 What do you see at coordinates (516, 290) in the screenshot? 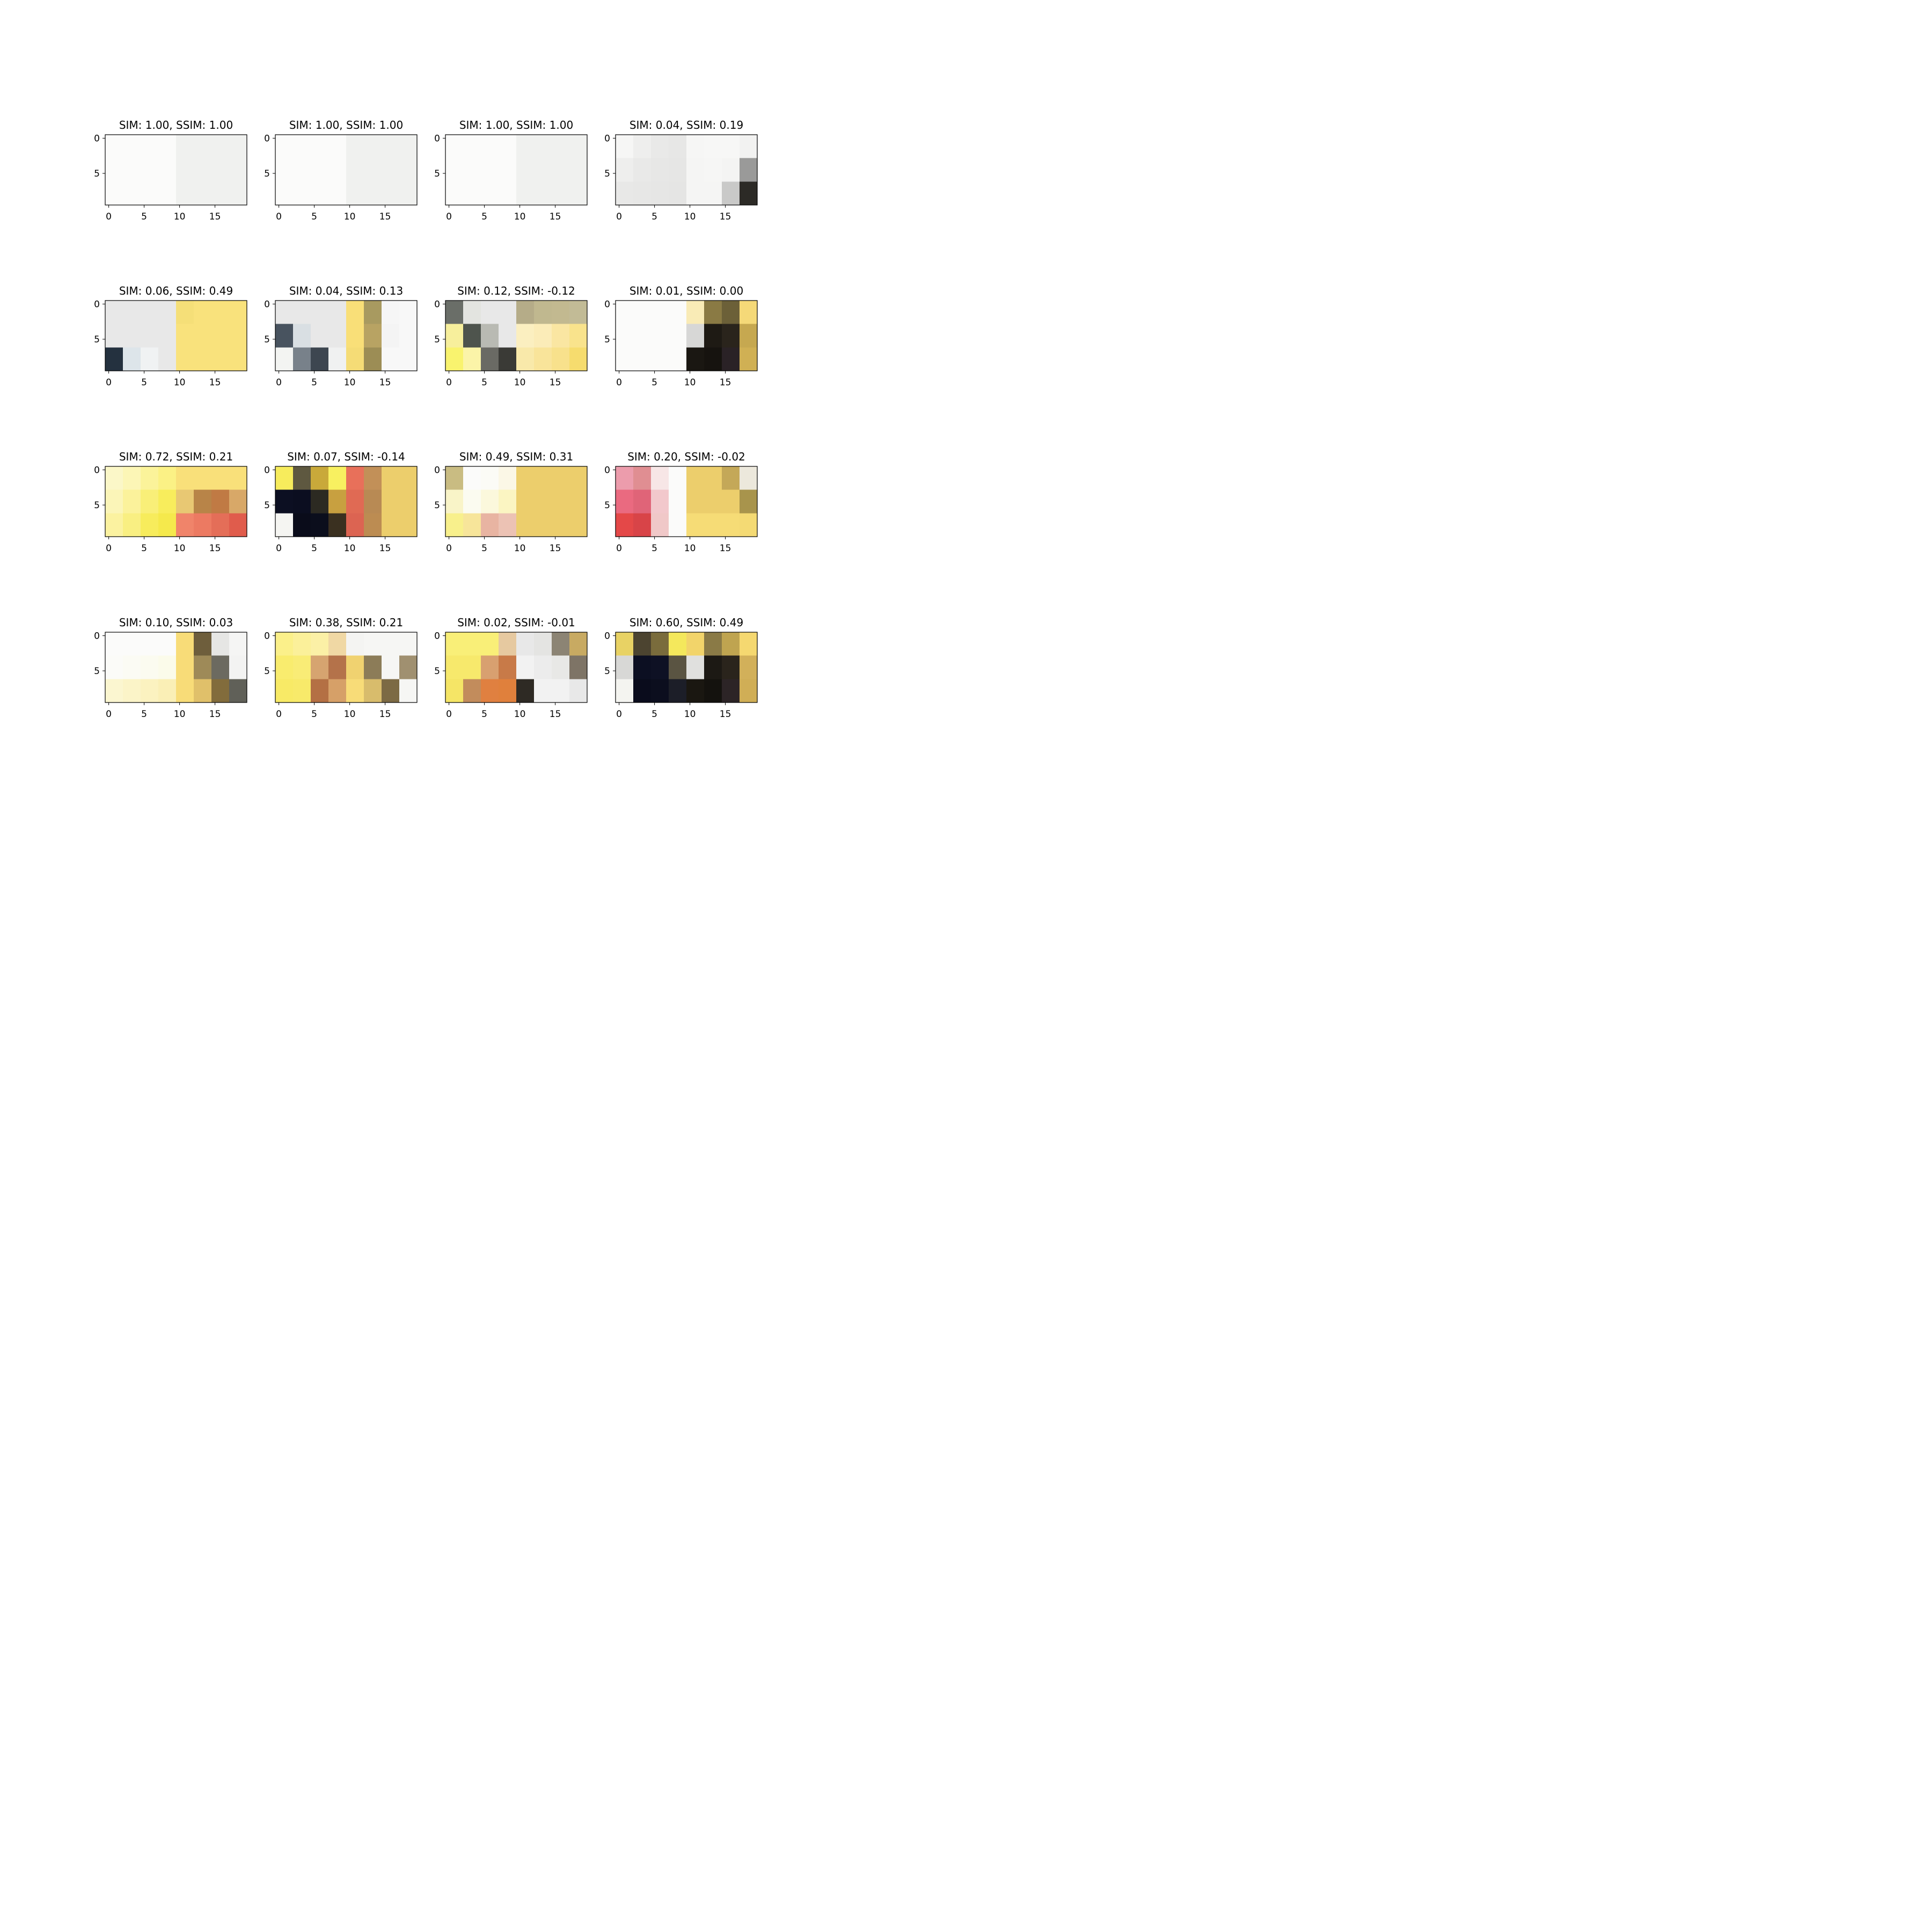
I see `panel-title: SIM: 0.12, SSIM: -0.12` at bounding box center [516, 290].